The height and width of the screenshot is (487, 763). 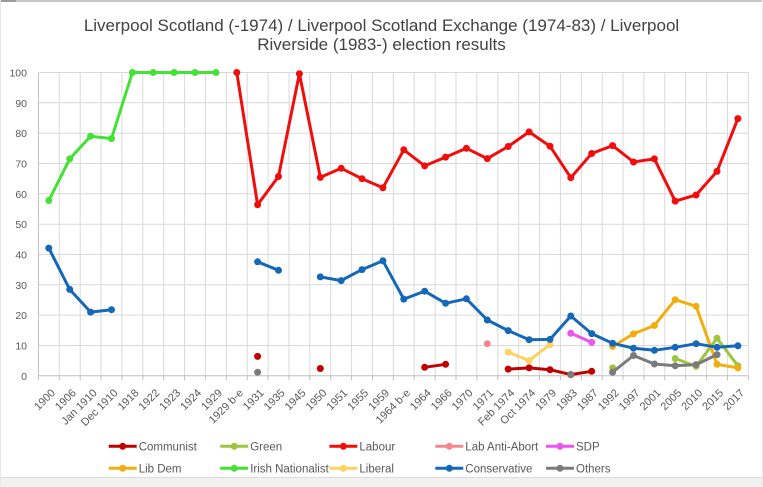 What do you see at coordinates (651, 400) in the screenshot?
I see `svg-text: 2001` at bounding box center [651, 400].